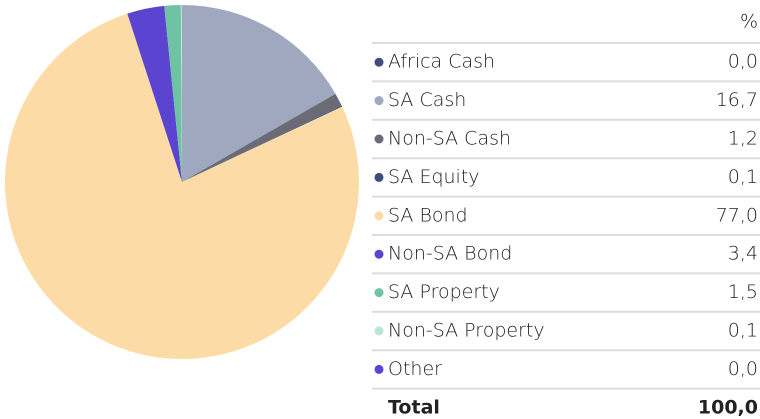 The height and width of the screenshot is (419, 760). Describe the element at coordinates (737, 100) in the screenshot. I see `value-label: 16,7` at that location.